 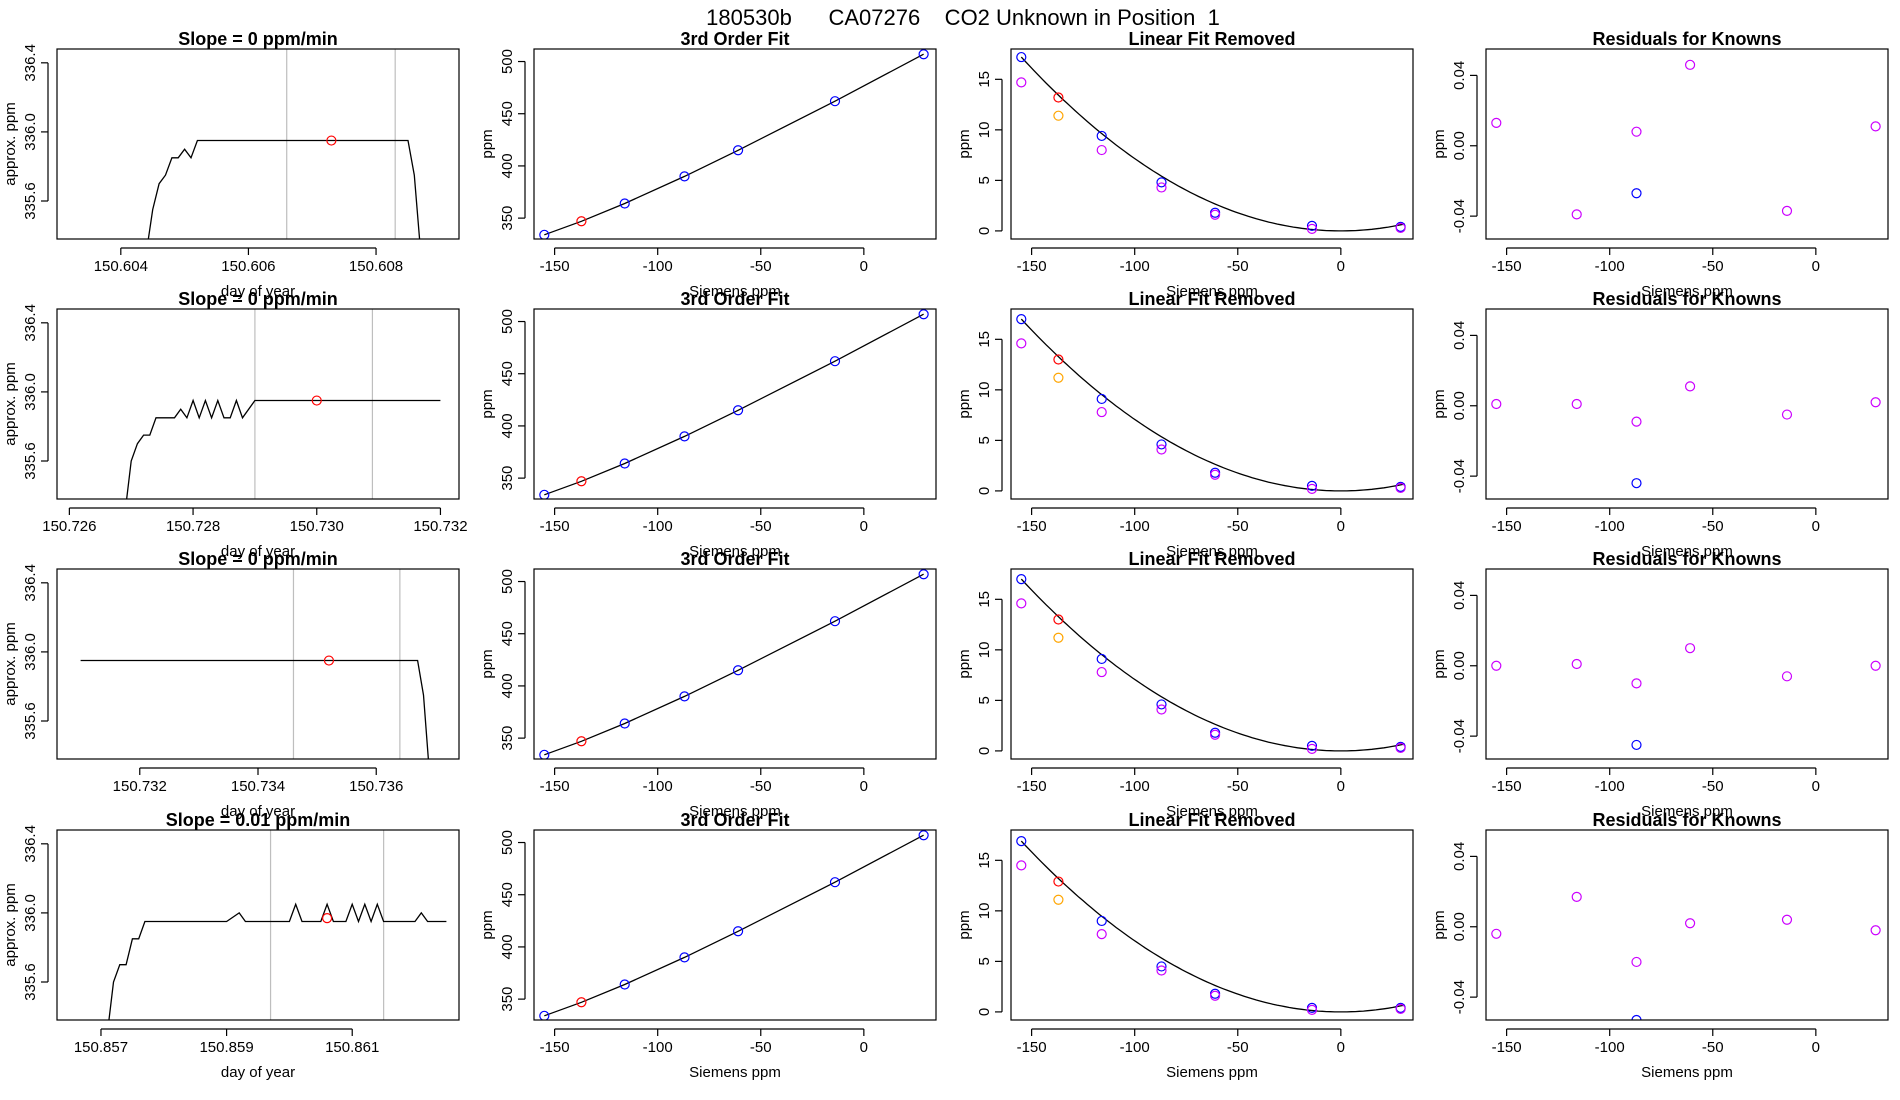 What do you see at coordinates (376, 266) in the screenshot?
I see `x-tick-label: 150.608` at bounding box center [376, 266].